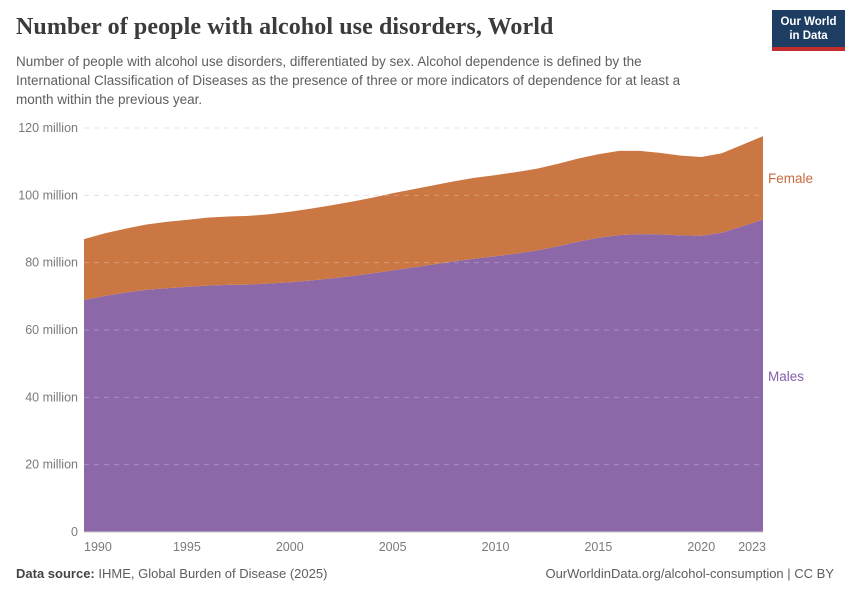  I want to click on data-source-value: IHME, Global Burden of Disease (2025), so click(211, 573).